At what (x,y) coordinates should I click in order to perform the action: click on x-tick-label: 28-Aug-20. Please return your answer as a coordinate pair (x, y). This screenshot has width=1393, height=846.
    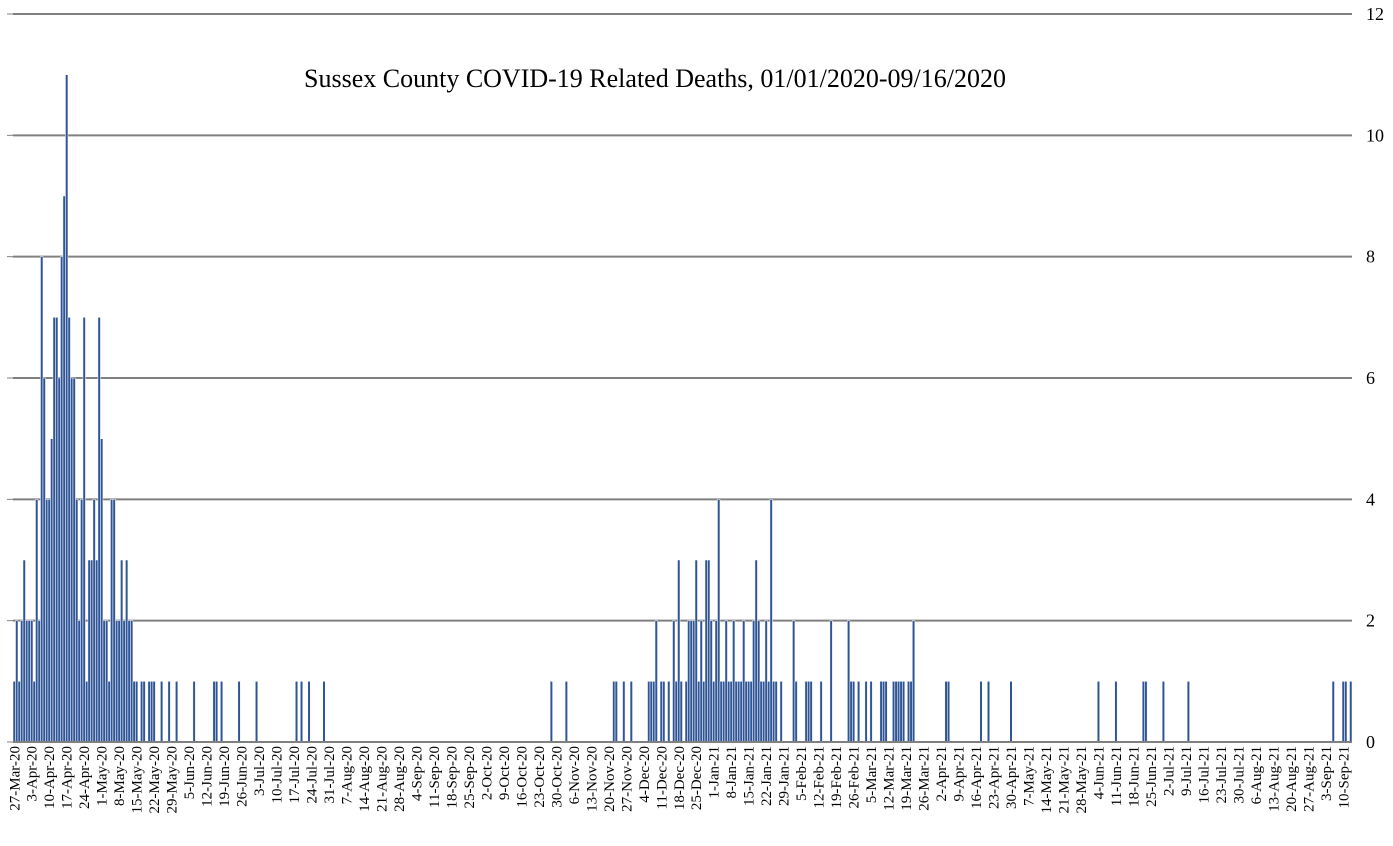
    Looking at the image, I should click on (400, 779).